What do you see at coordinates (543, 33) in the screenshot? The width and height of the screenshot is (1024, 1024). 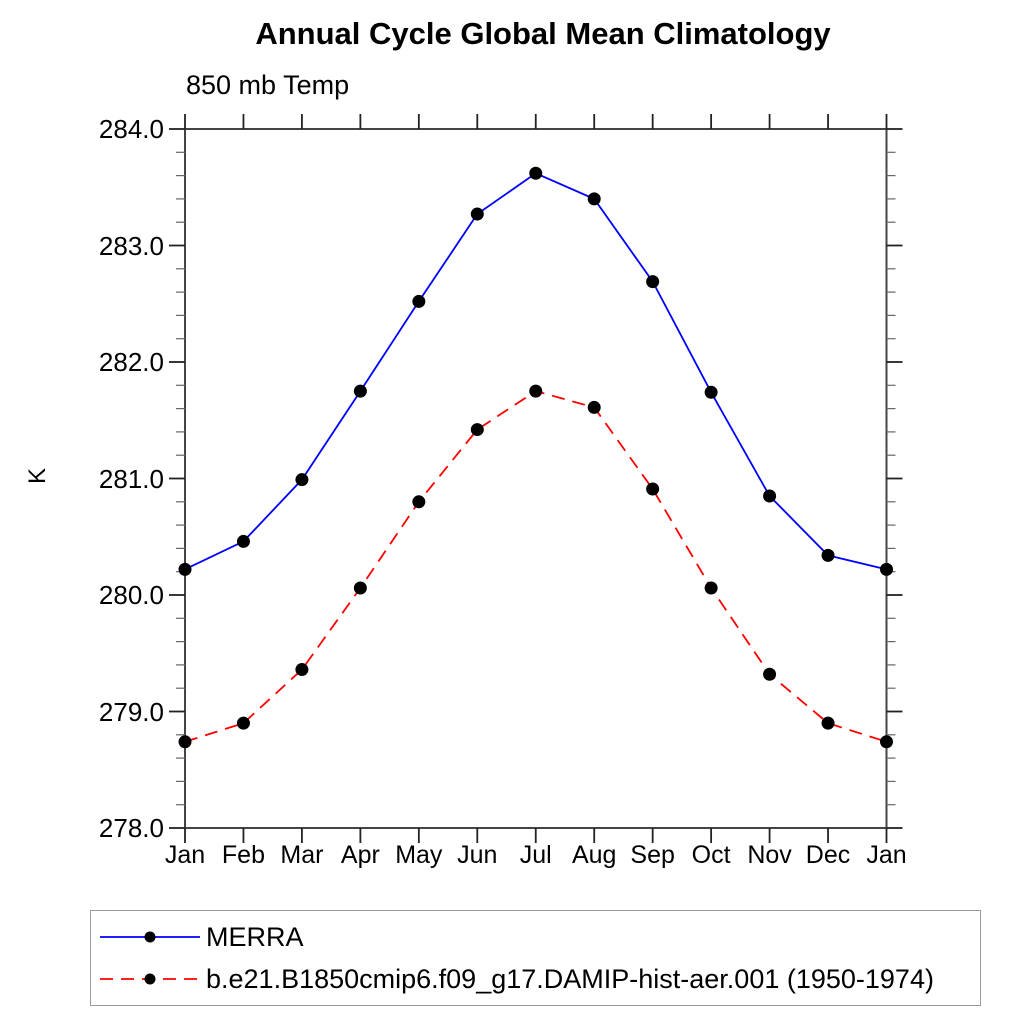 I see `chart-title: Annual Cycle Global Mean Climatology` at bounding box center [543, 33].